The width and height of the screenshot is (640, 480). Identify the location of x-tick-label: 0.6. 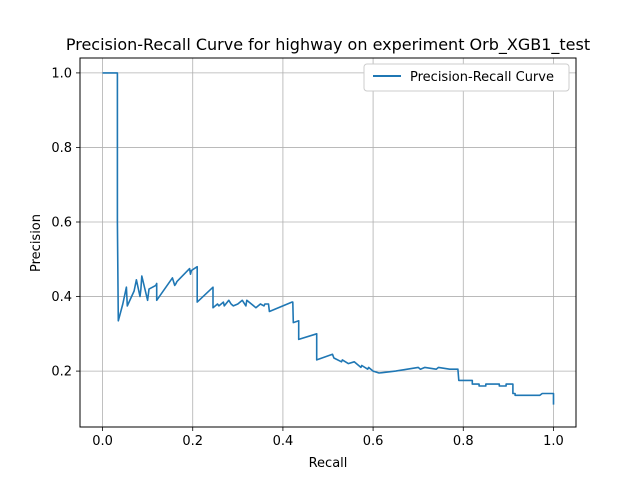
(373, 441).